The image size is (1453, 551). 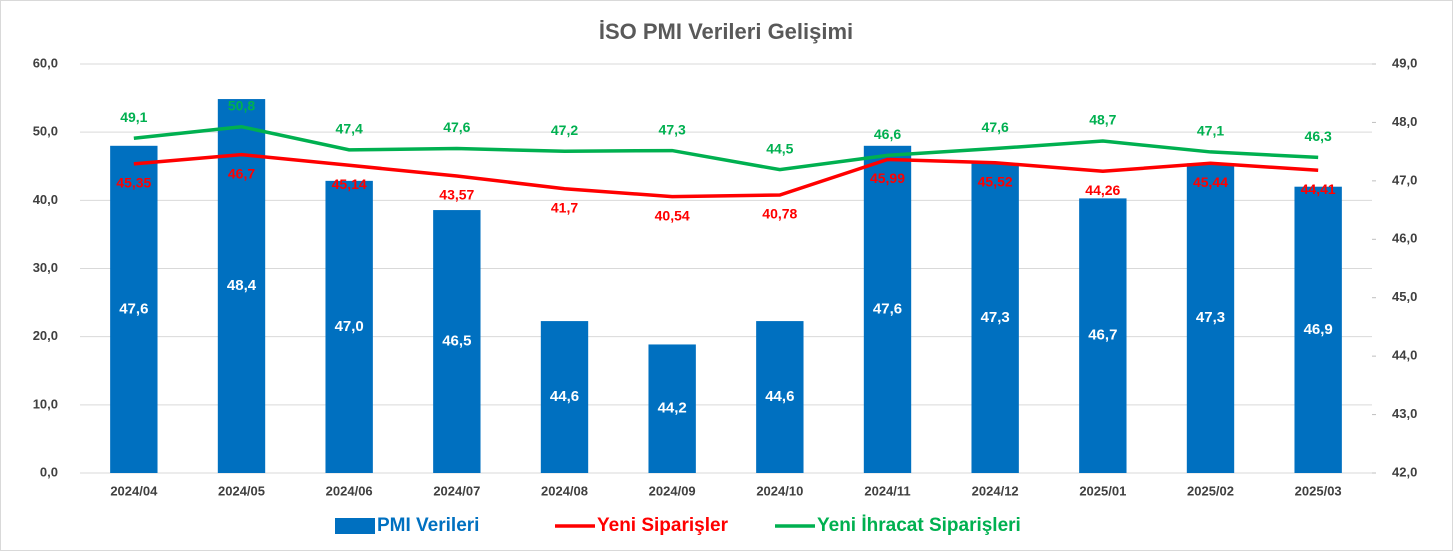 I want to click on x-tick-label: 2025/03, so click(x=1318, y=490).